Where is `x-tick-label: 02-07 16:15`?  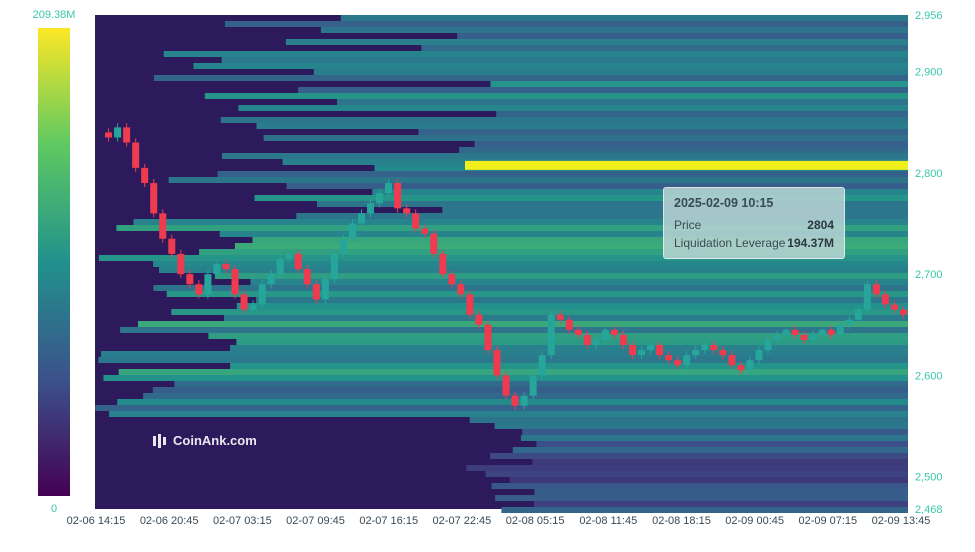 x-tick-label: 02-07 16:15 is located at coordinates (388, 521).